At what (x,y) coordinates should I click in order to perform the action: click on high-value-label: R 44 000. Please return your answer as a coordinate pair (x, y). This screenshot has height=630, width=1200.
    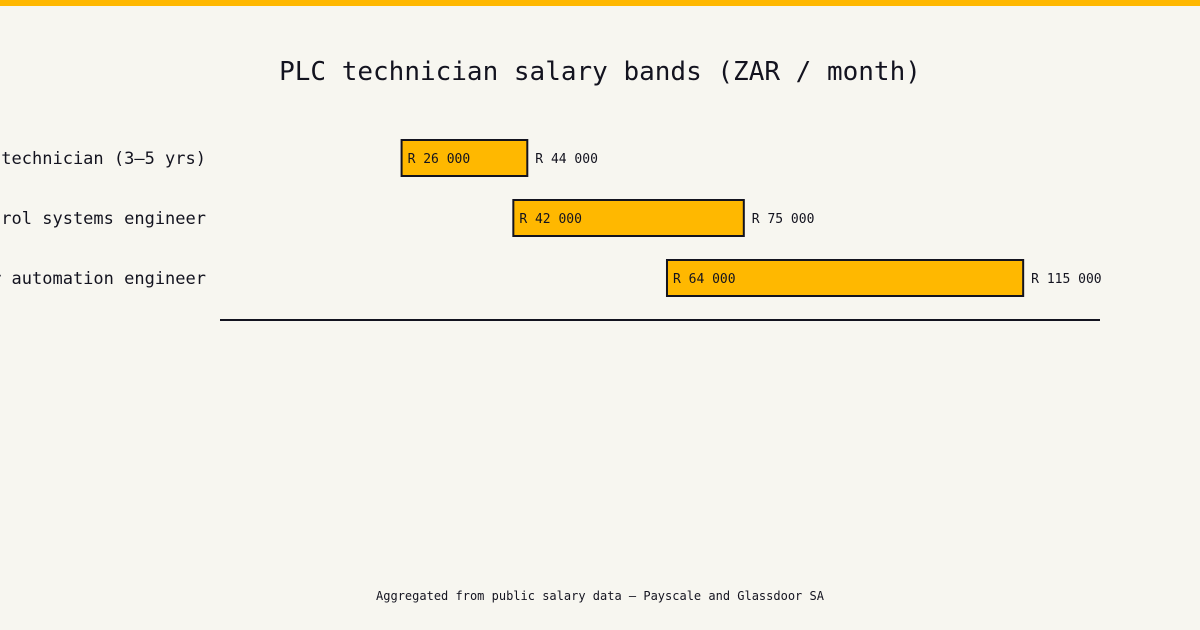
    Looking at the image, I should click on (566, 159).